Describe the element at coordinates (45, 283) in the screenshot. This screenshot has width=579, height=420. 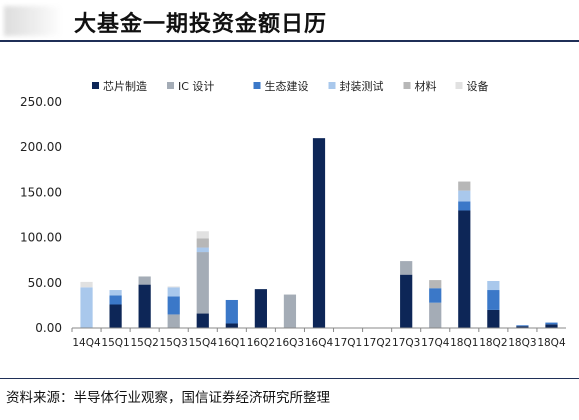
I see `y-tick-label-1: 50.00` at that location.